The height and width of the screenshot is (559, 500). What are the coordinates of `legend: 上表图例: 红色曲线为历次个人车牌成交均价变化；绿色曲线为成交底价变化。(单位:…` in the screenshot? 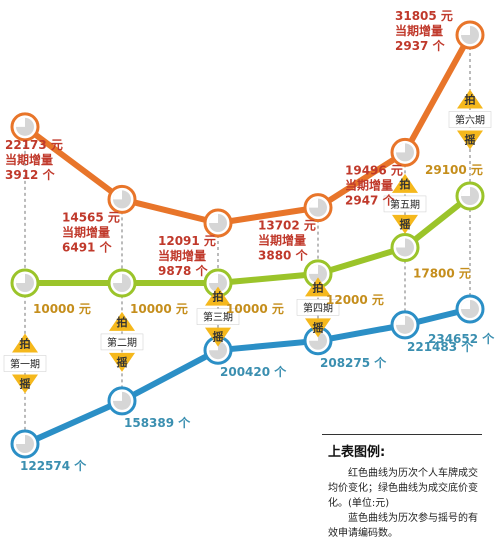 It's located at (402, 490).